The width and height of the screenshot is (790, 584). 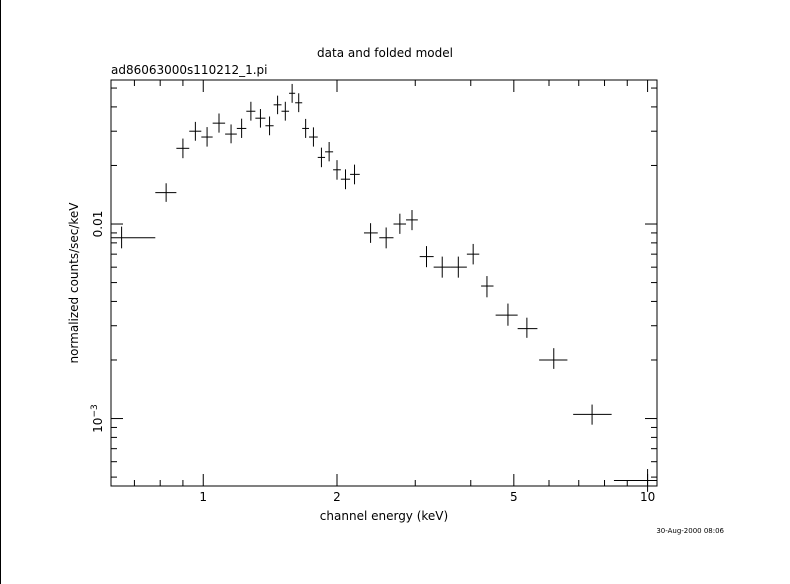 I want to click on chart-subtitle: ad86063000s110212_1.pi, so click(x=189, y=70).